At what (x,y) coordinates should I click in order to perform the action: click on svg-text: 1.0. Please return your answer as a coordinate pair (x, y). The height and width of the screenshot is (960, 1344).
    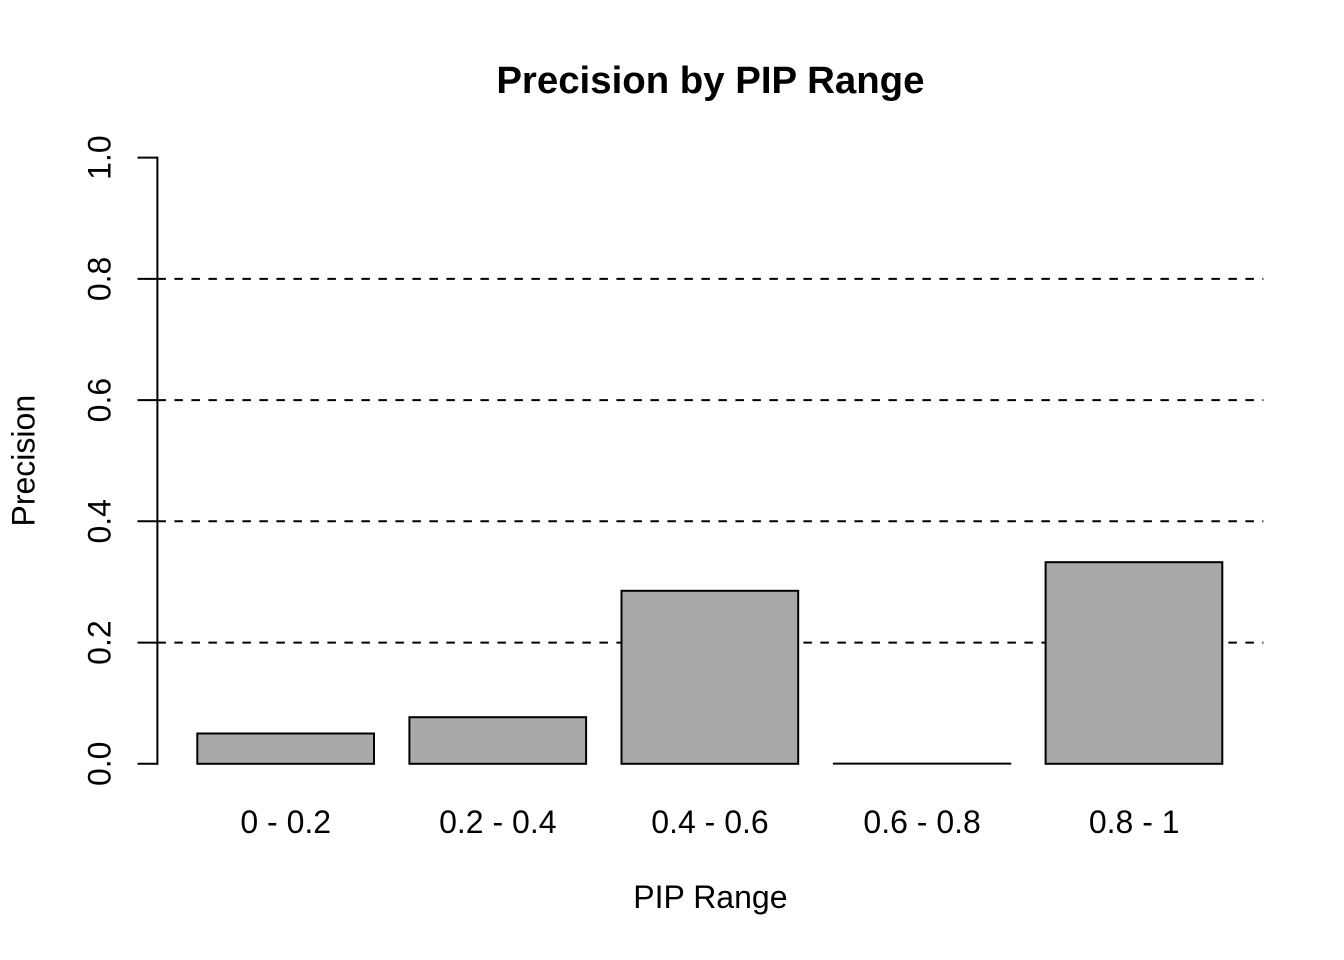
    Looking at the image, I should click on (100, 157).